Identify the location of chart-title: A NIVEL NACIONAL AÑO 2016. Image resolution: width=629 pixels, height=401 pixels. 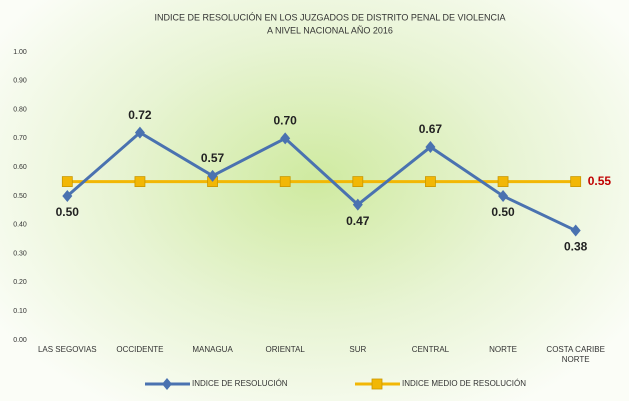
(330, 30).